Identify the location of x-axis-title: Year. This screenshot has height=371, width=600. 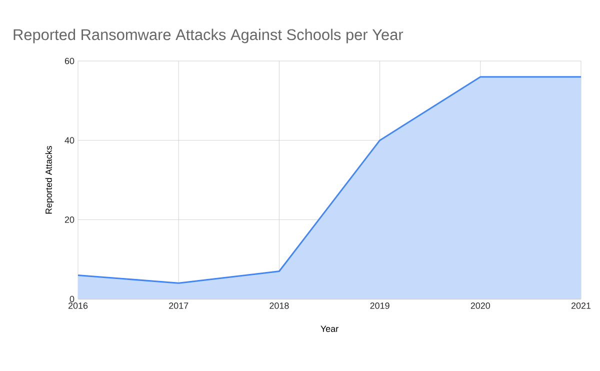
(329, 329).